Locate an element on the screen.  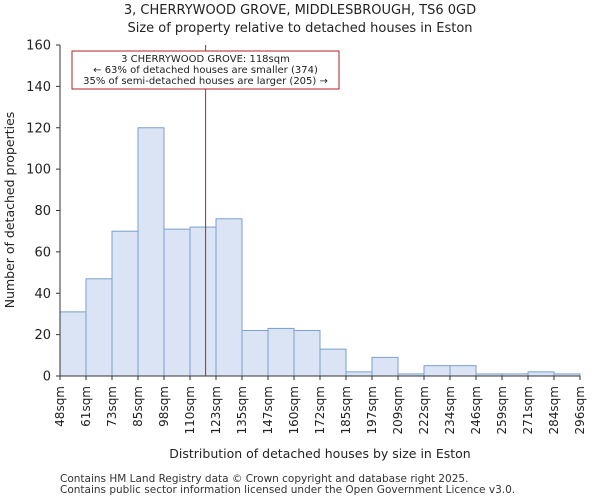
y-tick-label: 140 is located at coordinates (38, 87).